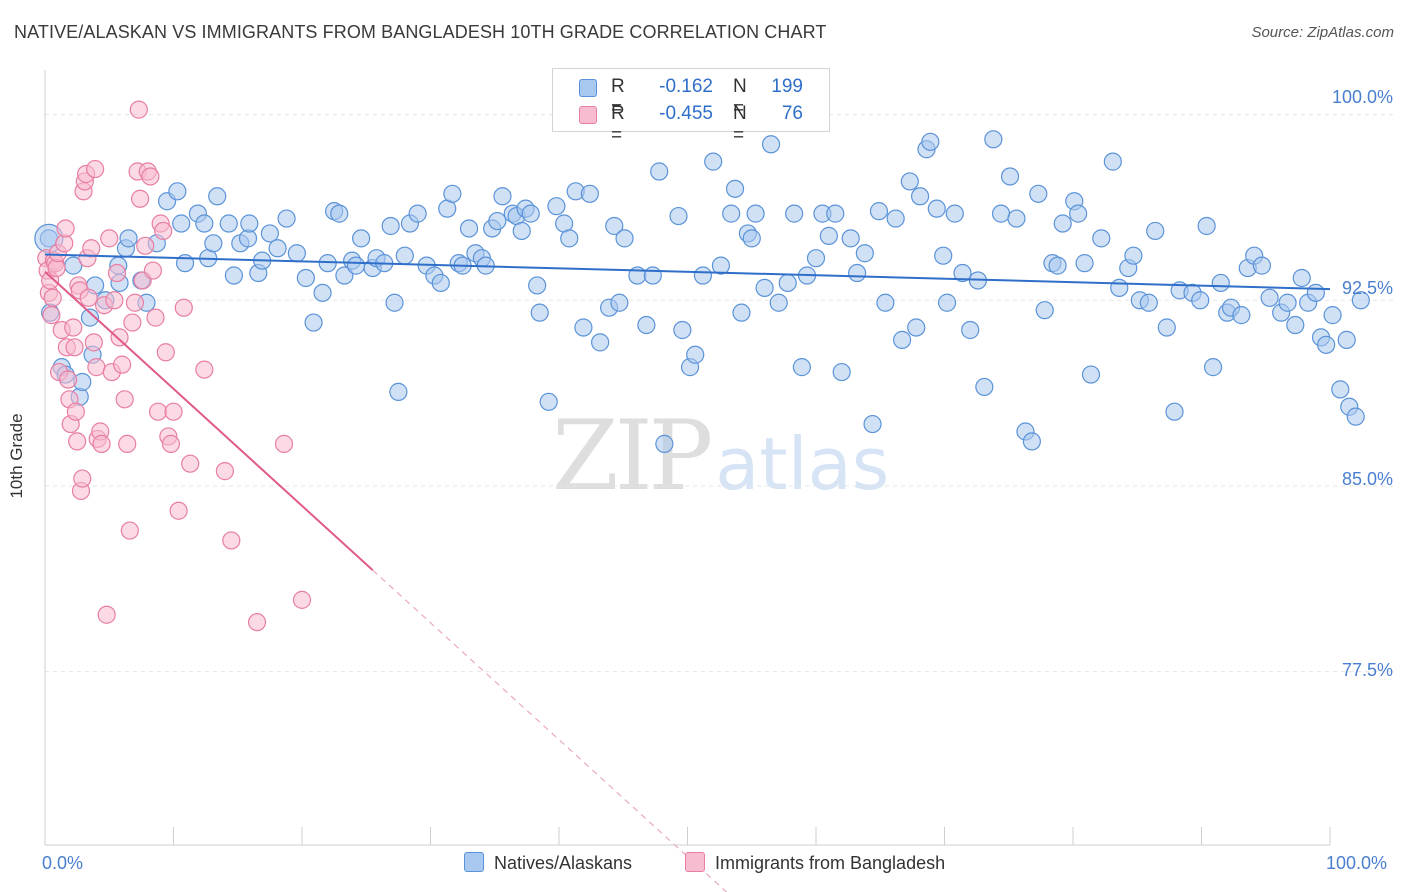 The height and width of the screenshot is (892, 1406). I want to click on n-label: N =, so click(740, 97).